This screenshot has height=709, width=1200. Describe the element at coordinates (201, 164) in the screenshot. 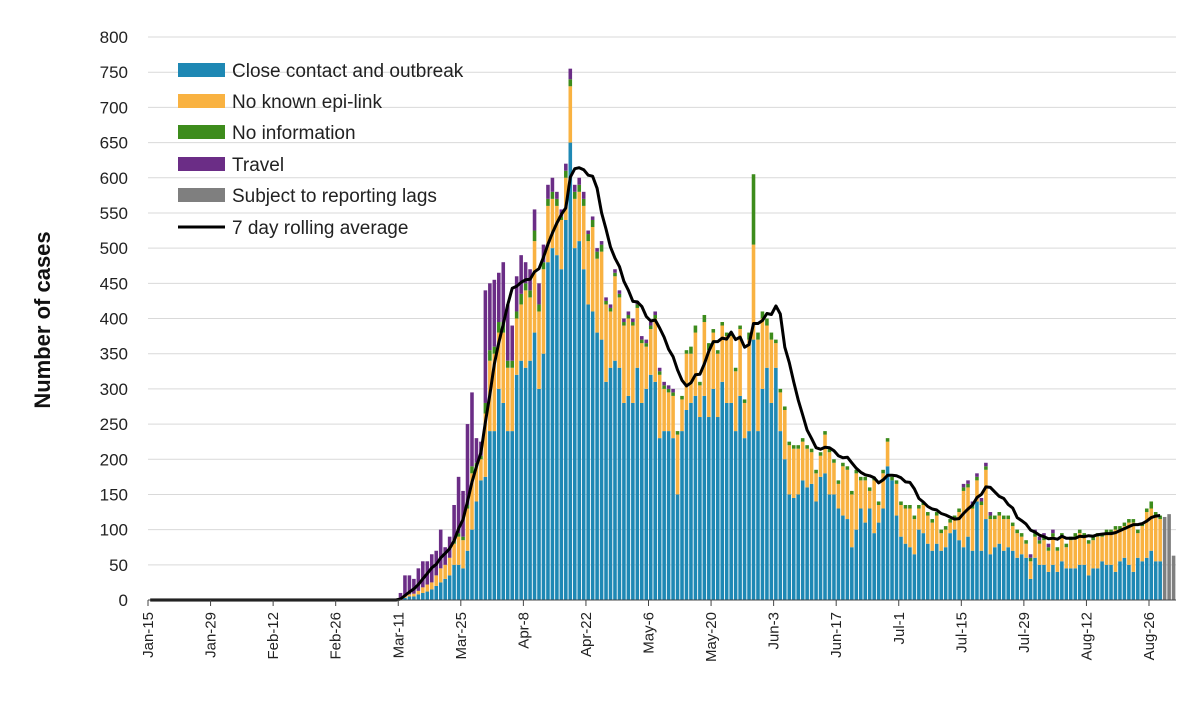

I see `legend-swatch-travel` at that location.